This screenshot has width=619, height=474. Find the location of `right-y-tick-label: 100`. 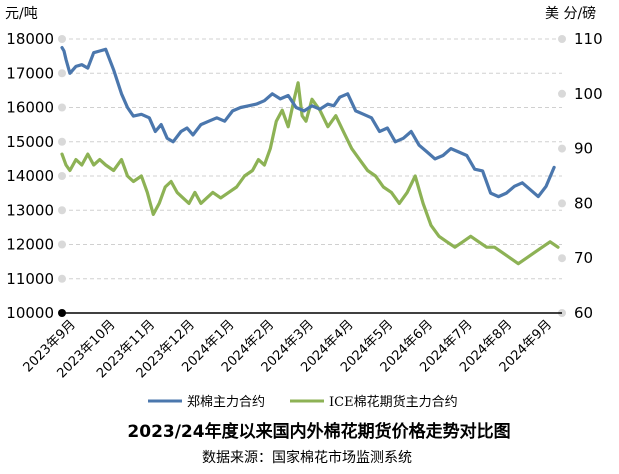

right-y-tick-label: 100 is located at coordinates (588, 94).